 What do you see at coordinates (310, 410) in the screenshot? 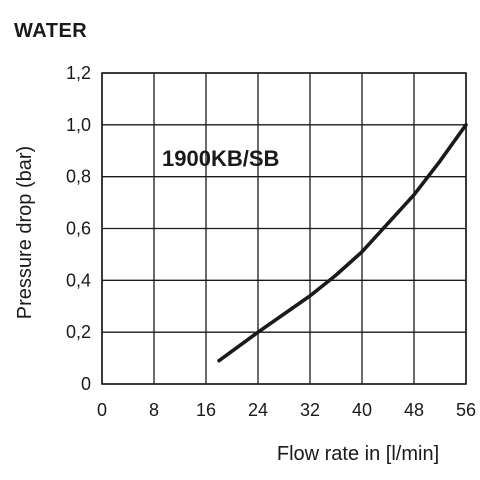
I see `x-tick-label-4: 32` at bounding box center [310, 410].